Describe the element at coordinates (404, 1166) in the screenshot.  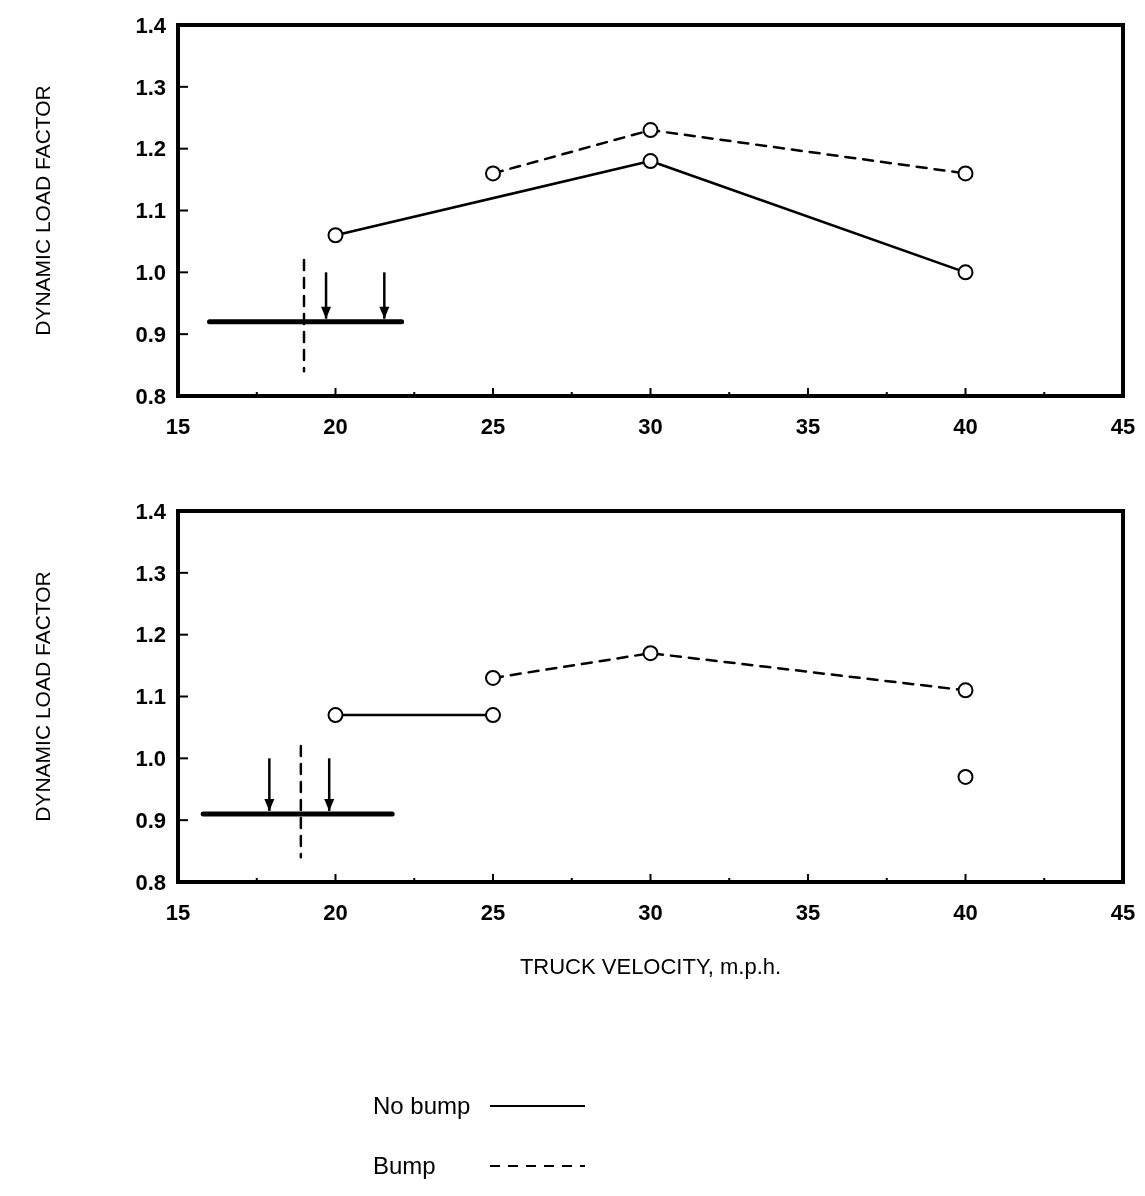
I see `legend-label: Bump` at that location.